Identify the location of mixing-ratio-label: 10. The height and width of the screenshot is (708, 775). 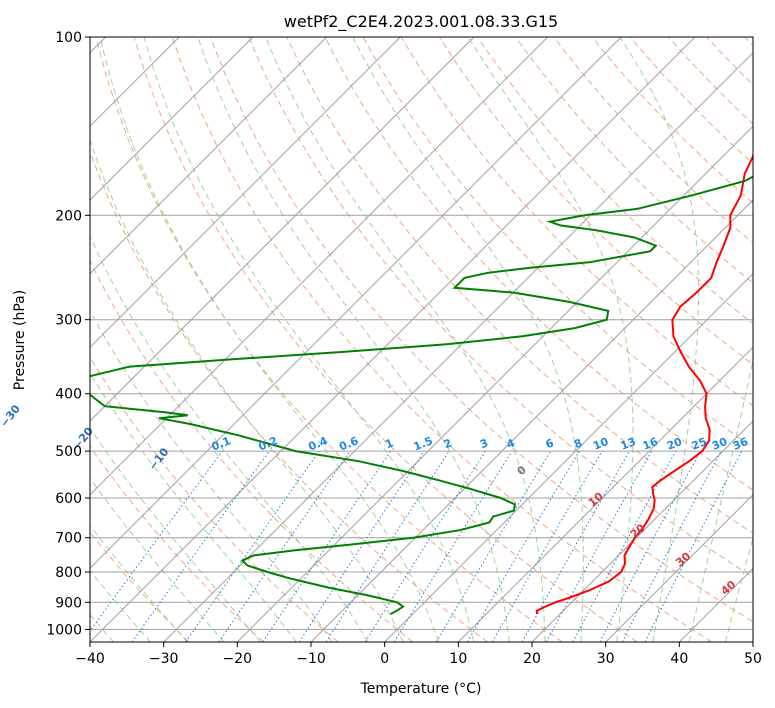
(600, 444).